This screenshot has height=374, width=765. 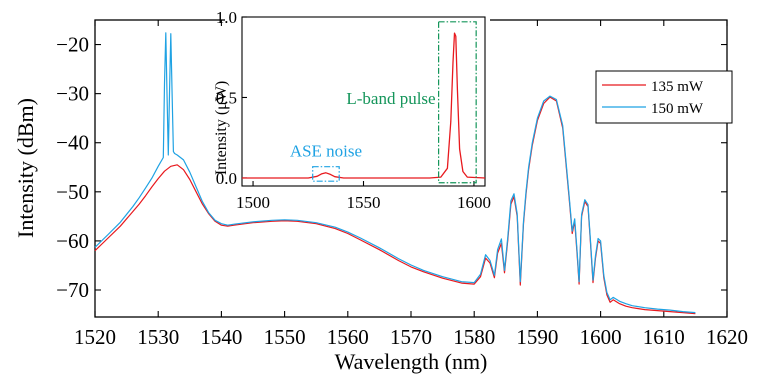 I want to click on main-ytick-label: −30, so click(x=72, y=94).